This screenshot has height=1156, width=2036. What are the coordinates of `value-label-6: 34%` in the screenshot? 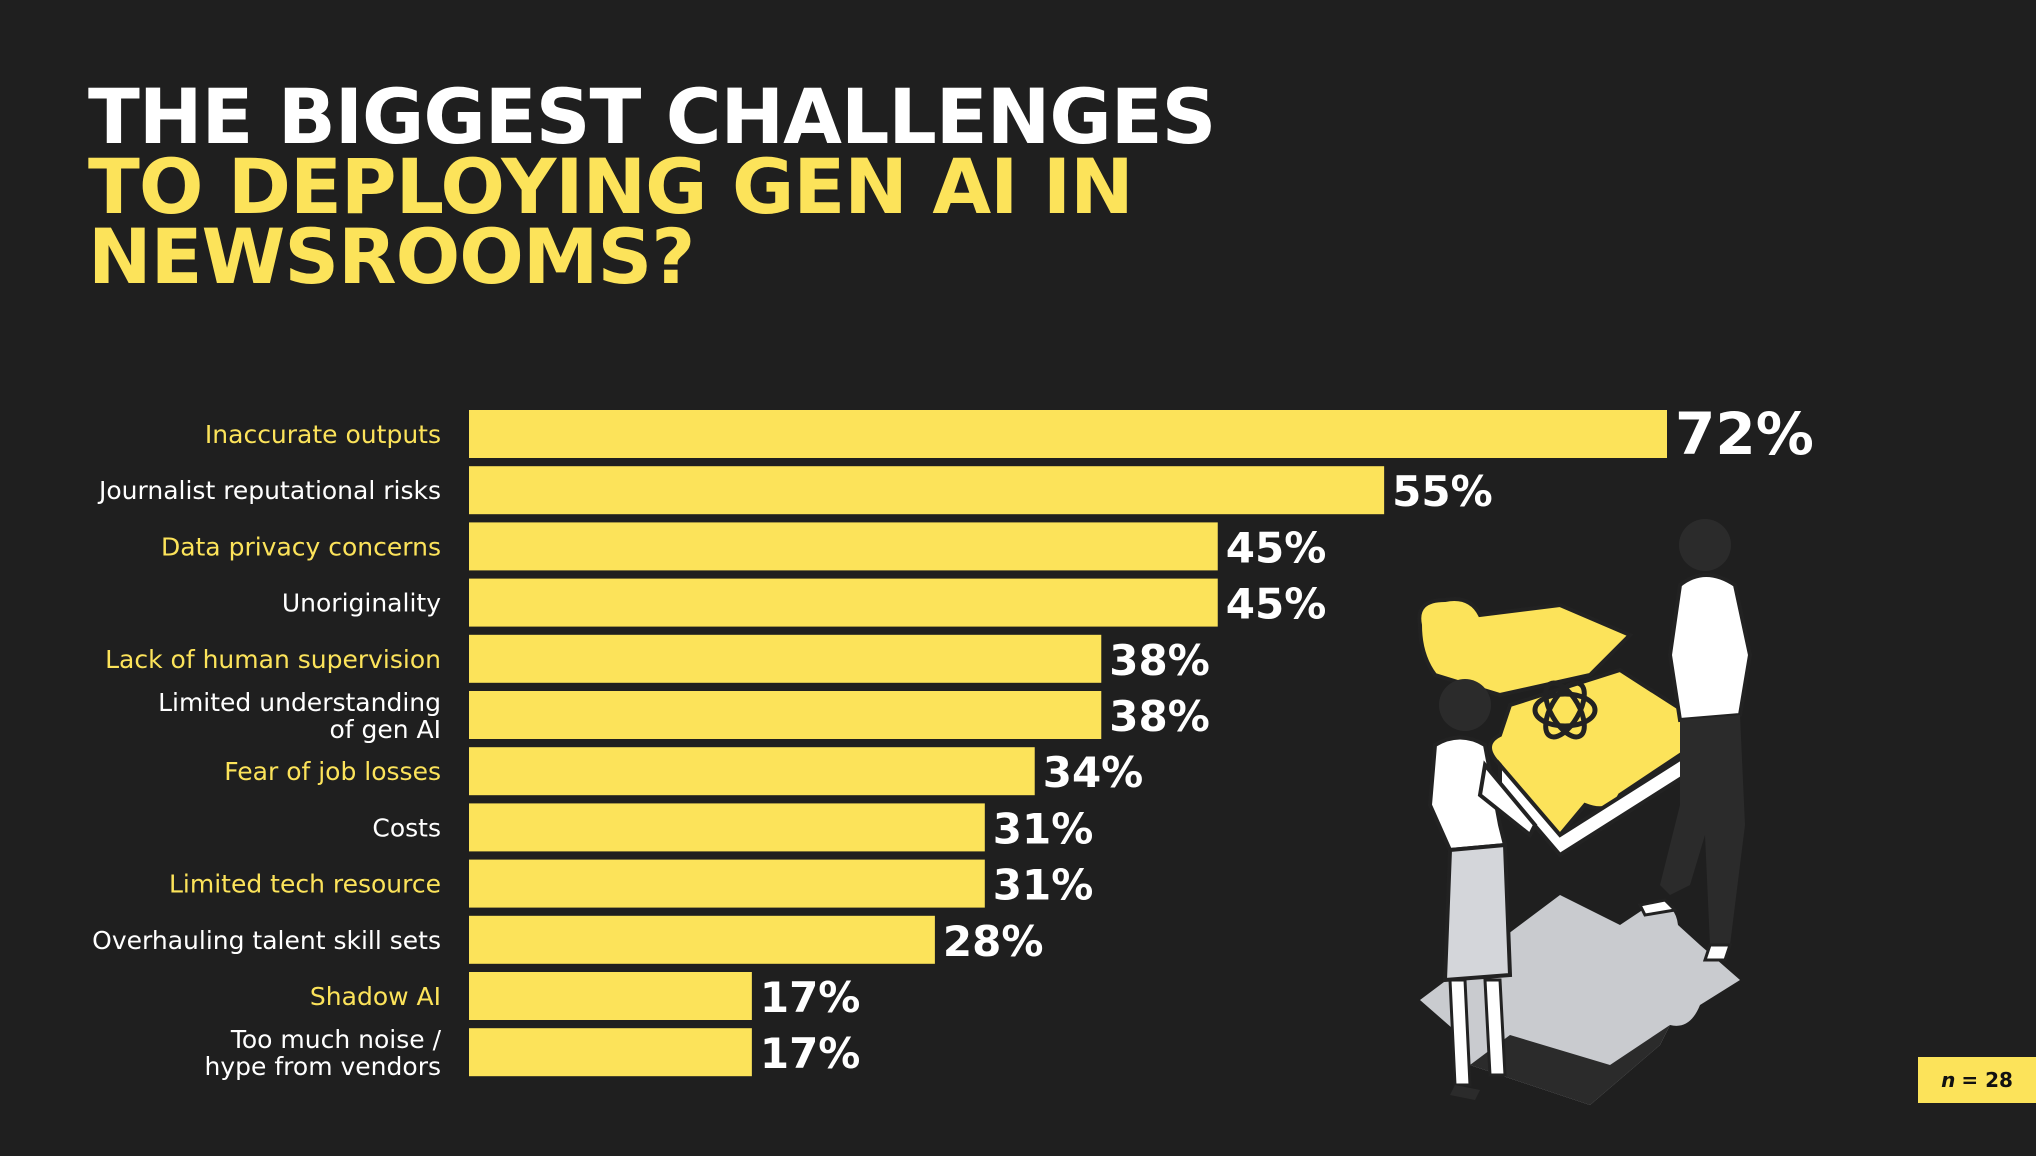 It's located at (1093, 772).